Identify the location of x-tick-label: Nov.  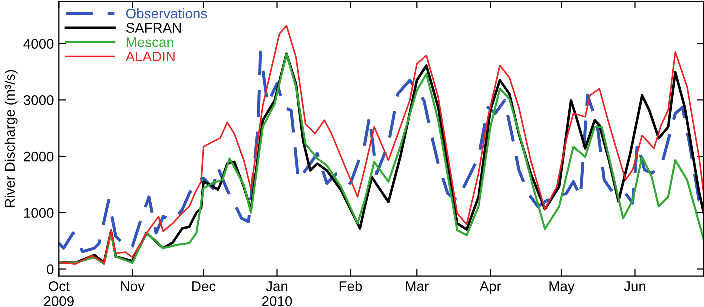
(133, 287).